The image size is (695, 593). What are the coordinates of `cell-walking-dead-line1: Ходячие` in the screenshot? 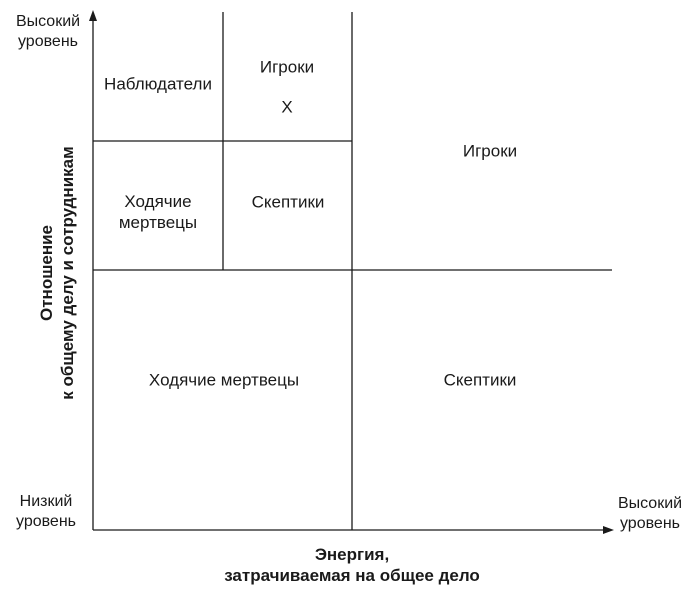 It's located at (158, 201).